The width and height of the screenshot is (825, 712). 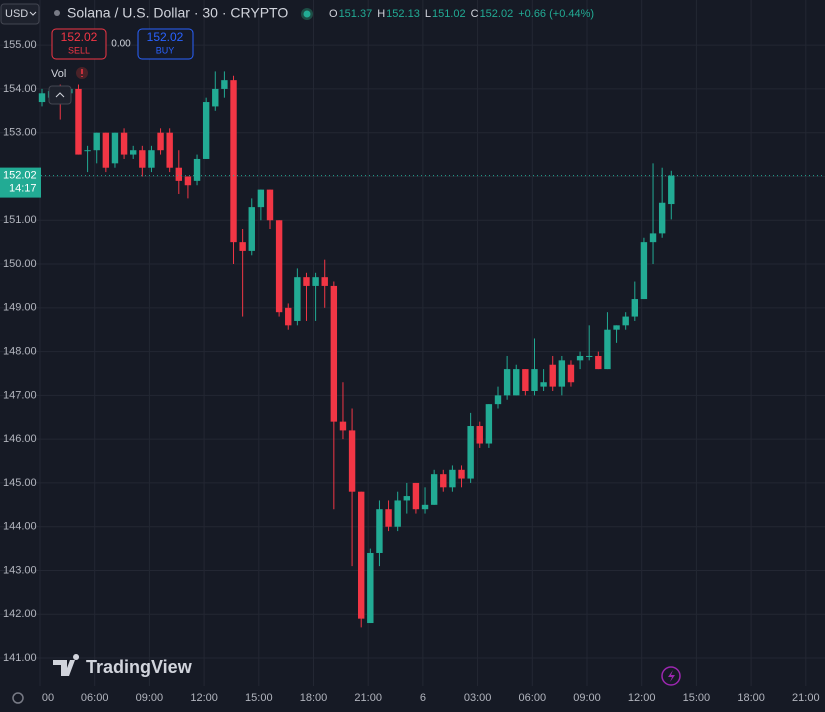 What do you see at coordinates (20, 308) in the screenshot?
I see `y-tick-label: 149.00` at bounding box center [20, 308].